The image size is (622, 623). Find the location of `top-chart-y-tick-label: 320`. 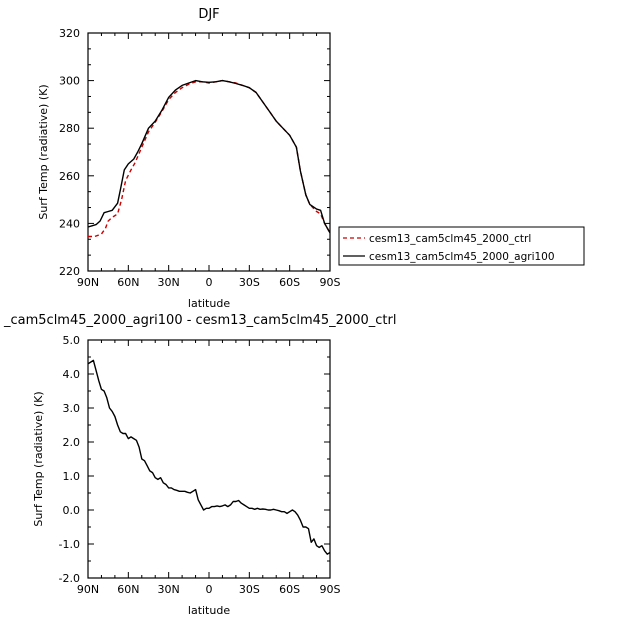

top-chart-y-tick-label: 320 is located at coordinates (69, 33).